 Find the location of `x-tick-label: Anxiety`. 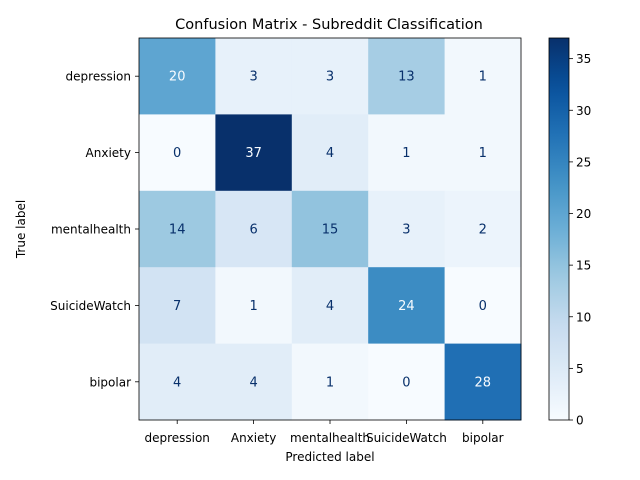

x-tick-label: Anxiety is located at coordinates (253, 438).